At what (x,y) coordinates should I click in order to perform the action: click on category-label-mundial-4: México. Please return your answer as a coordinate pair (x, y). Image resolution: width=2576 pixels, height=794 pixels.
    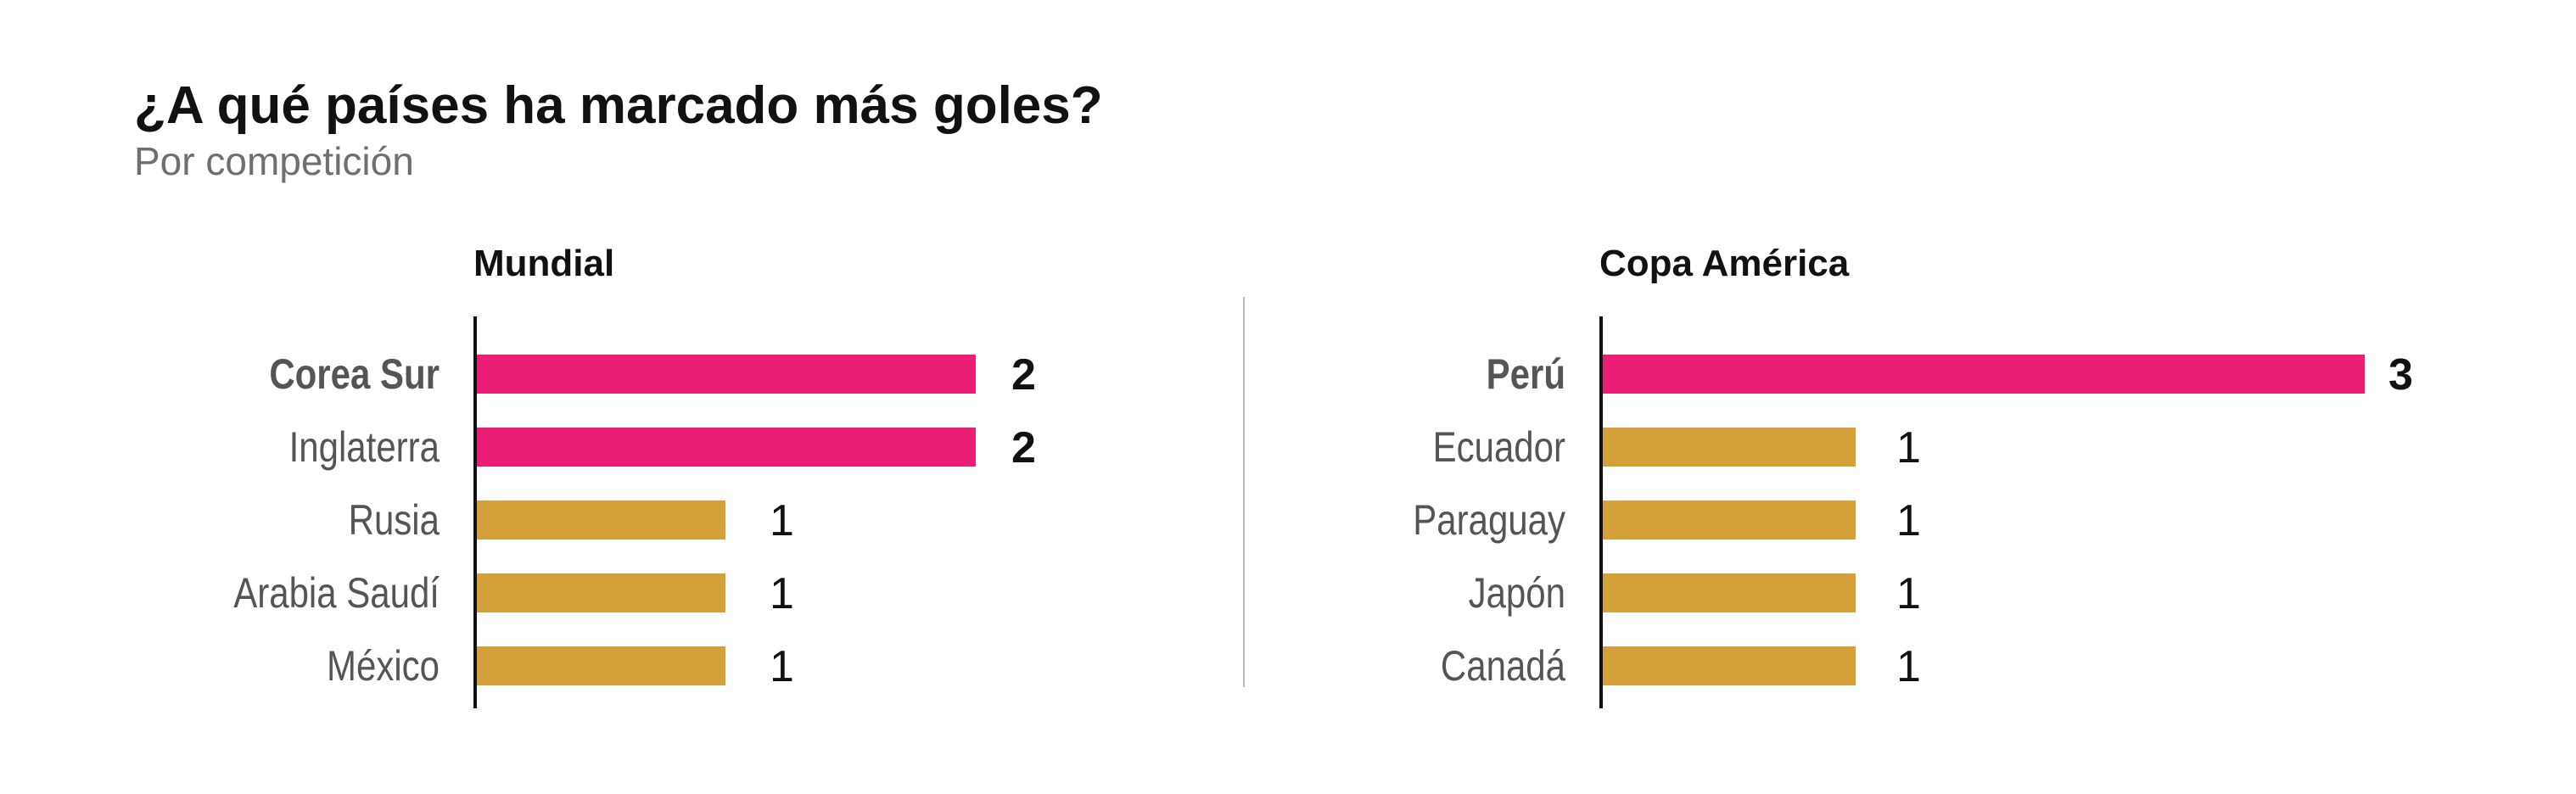
    Looking at the image, I should click on (384, 666).